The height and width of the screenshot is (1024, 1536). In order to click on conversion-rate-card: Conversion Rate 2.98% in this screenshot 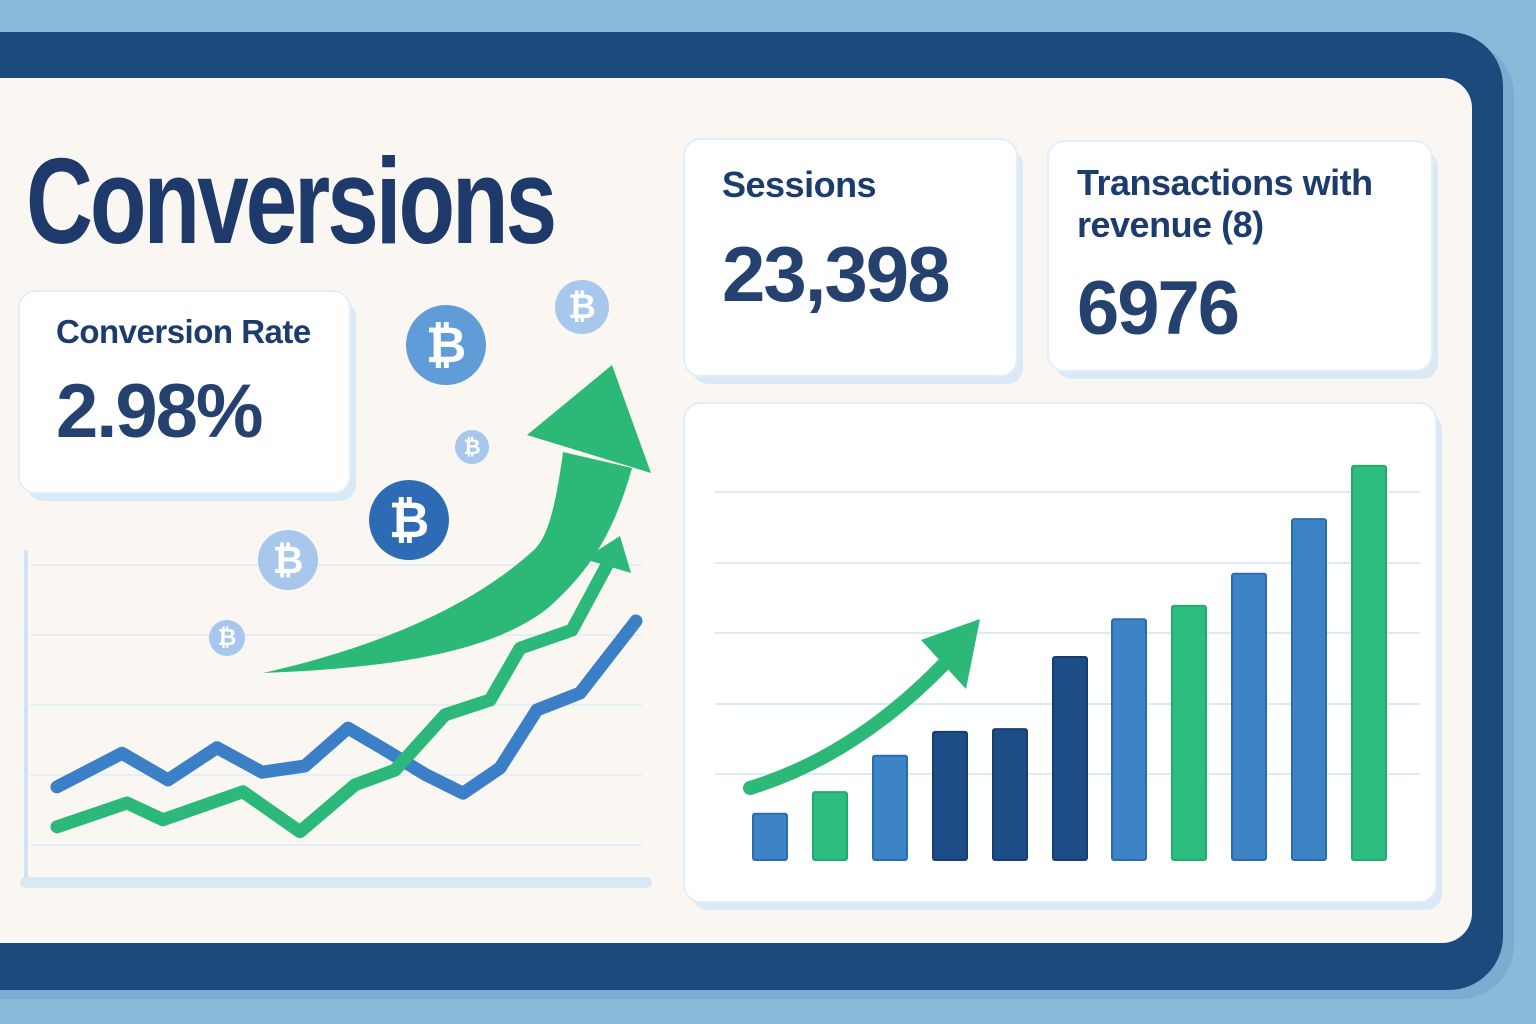, I will do `click(184, 392)`.